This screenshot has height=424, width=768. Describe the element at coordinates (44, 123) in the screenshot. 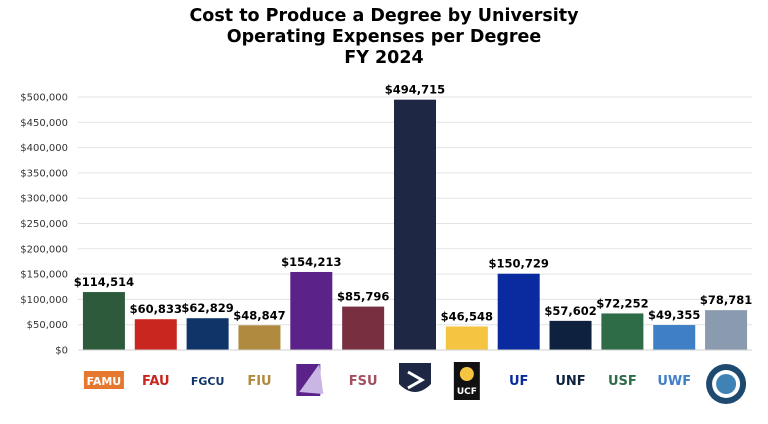

I see `y-tick-label: $450,000` at that location.